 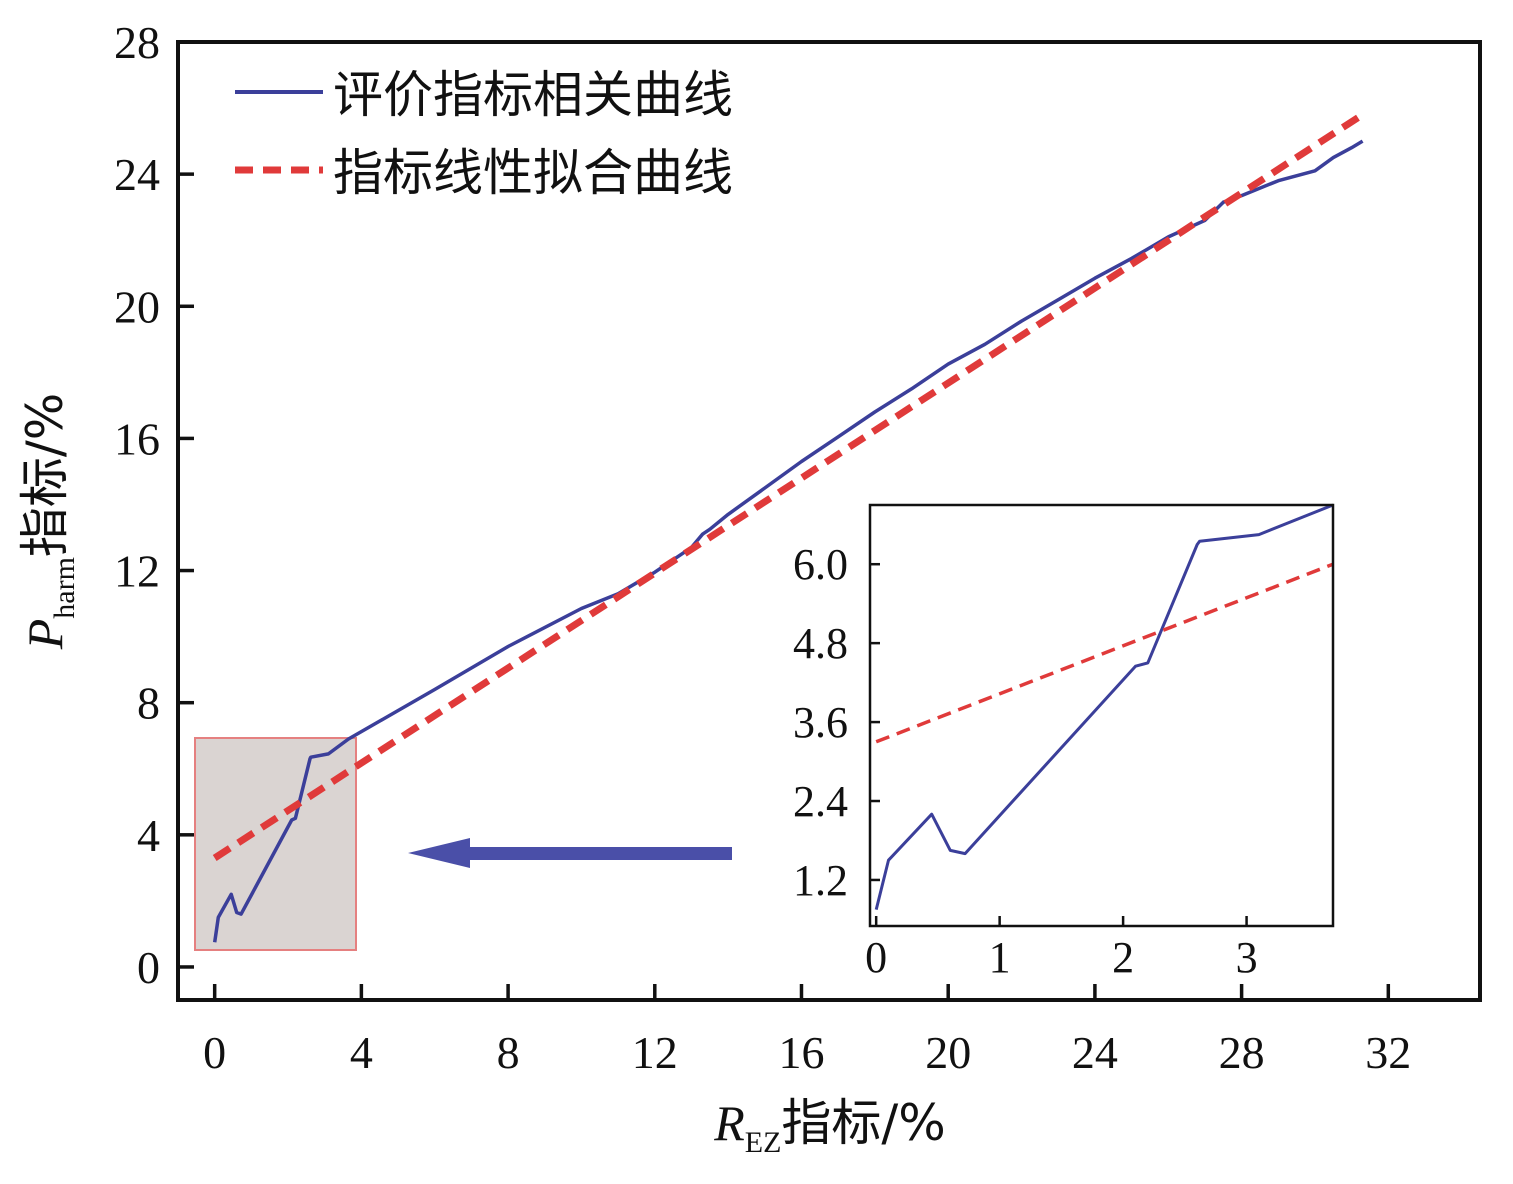 What do you see at coordinates (137, 571) in the screenshot?
I see `y-tick-label: 12` at bounding box center [137, 571].